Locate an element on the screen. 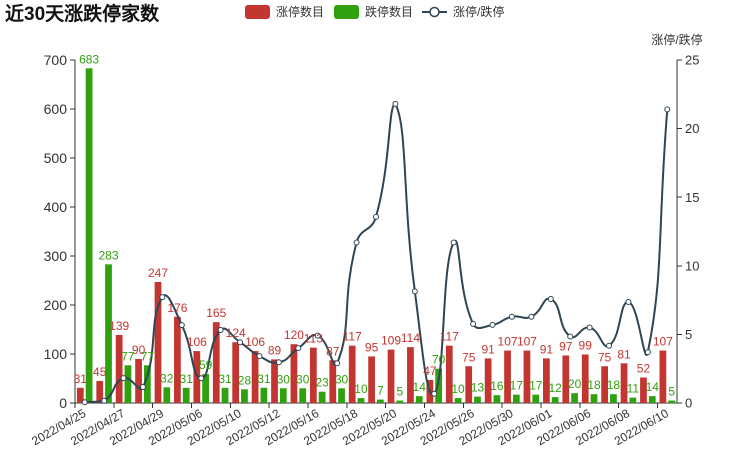 The height and width of the screenshot is (463, 750). y-axis-right-tick-label: 5 is located at coordinates (688, 334).